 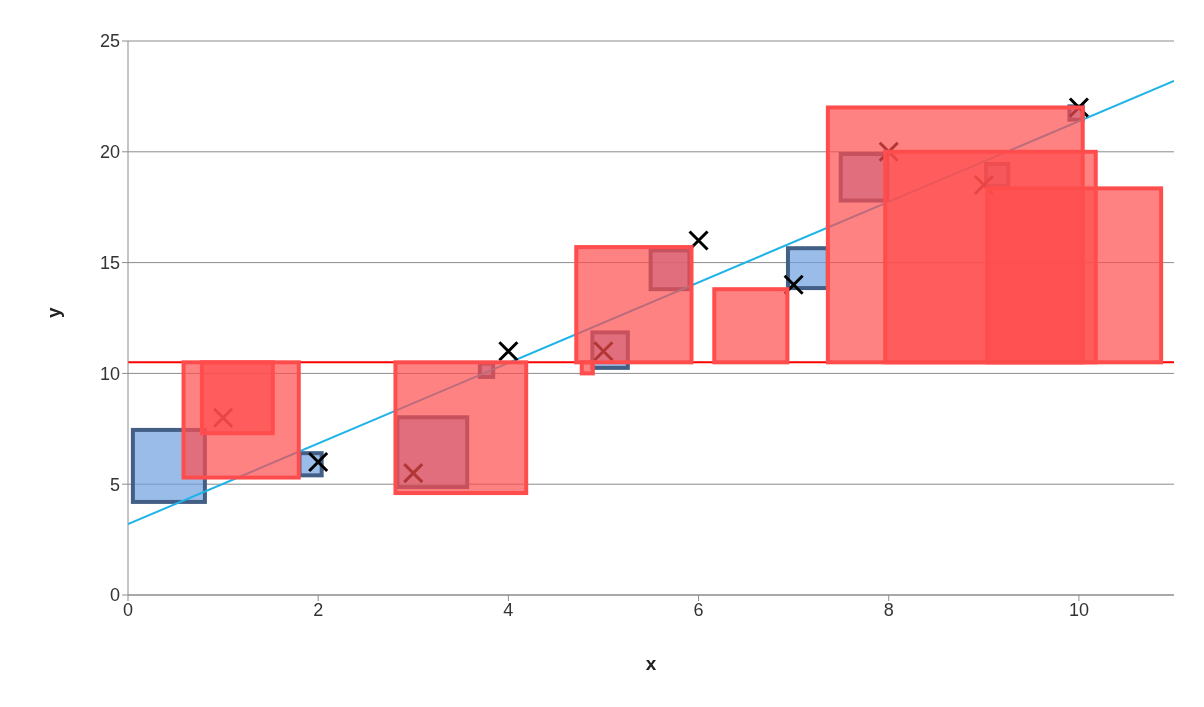 What do you see at coordinates (53, 312) in the screenshot?
I see `y-axis-title: y` at bounding box center [53, 312].